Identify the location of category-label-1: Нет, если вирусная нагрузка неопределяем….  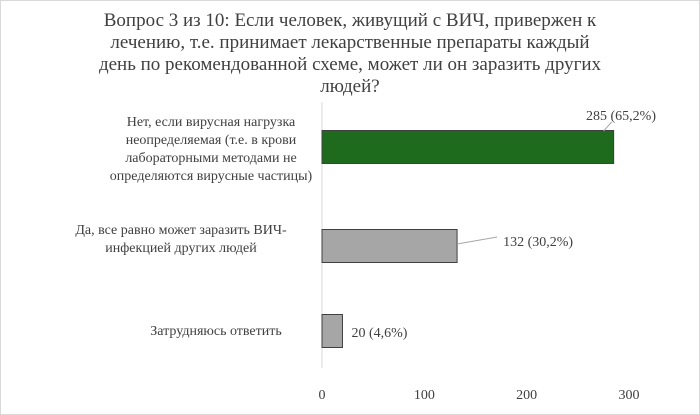
(211, 149).